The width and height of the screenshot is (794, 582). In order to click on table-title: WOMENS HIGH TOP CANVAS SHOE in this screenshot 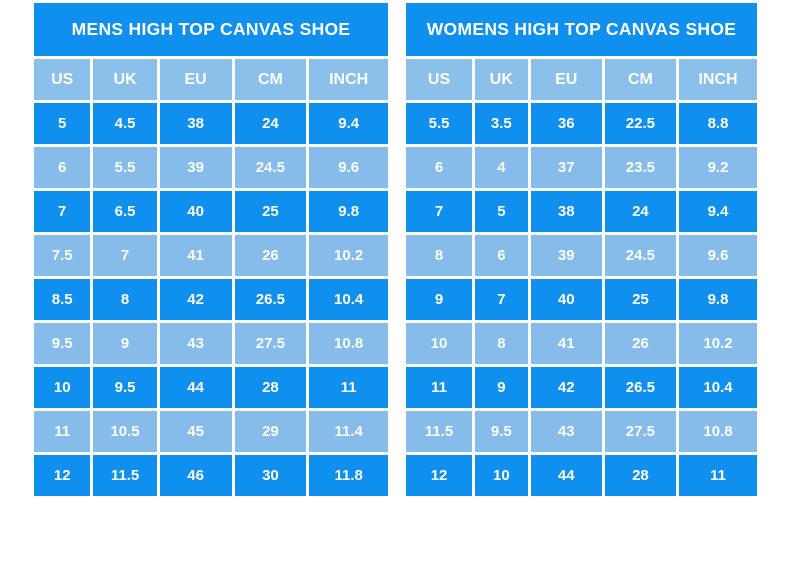, I will do `click(581, 29)`.